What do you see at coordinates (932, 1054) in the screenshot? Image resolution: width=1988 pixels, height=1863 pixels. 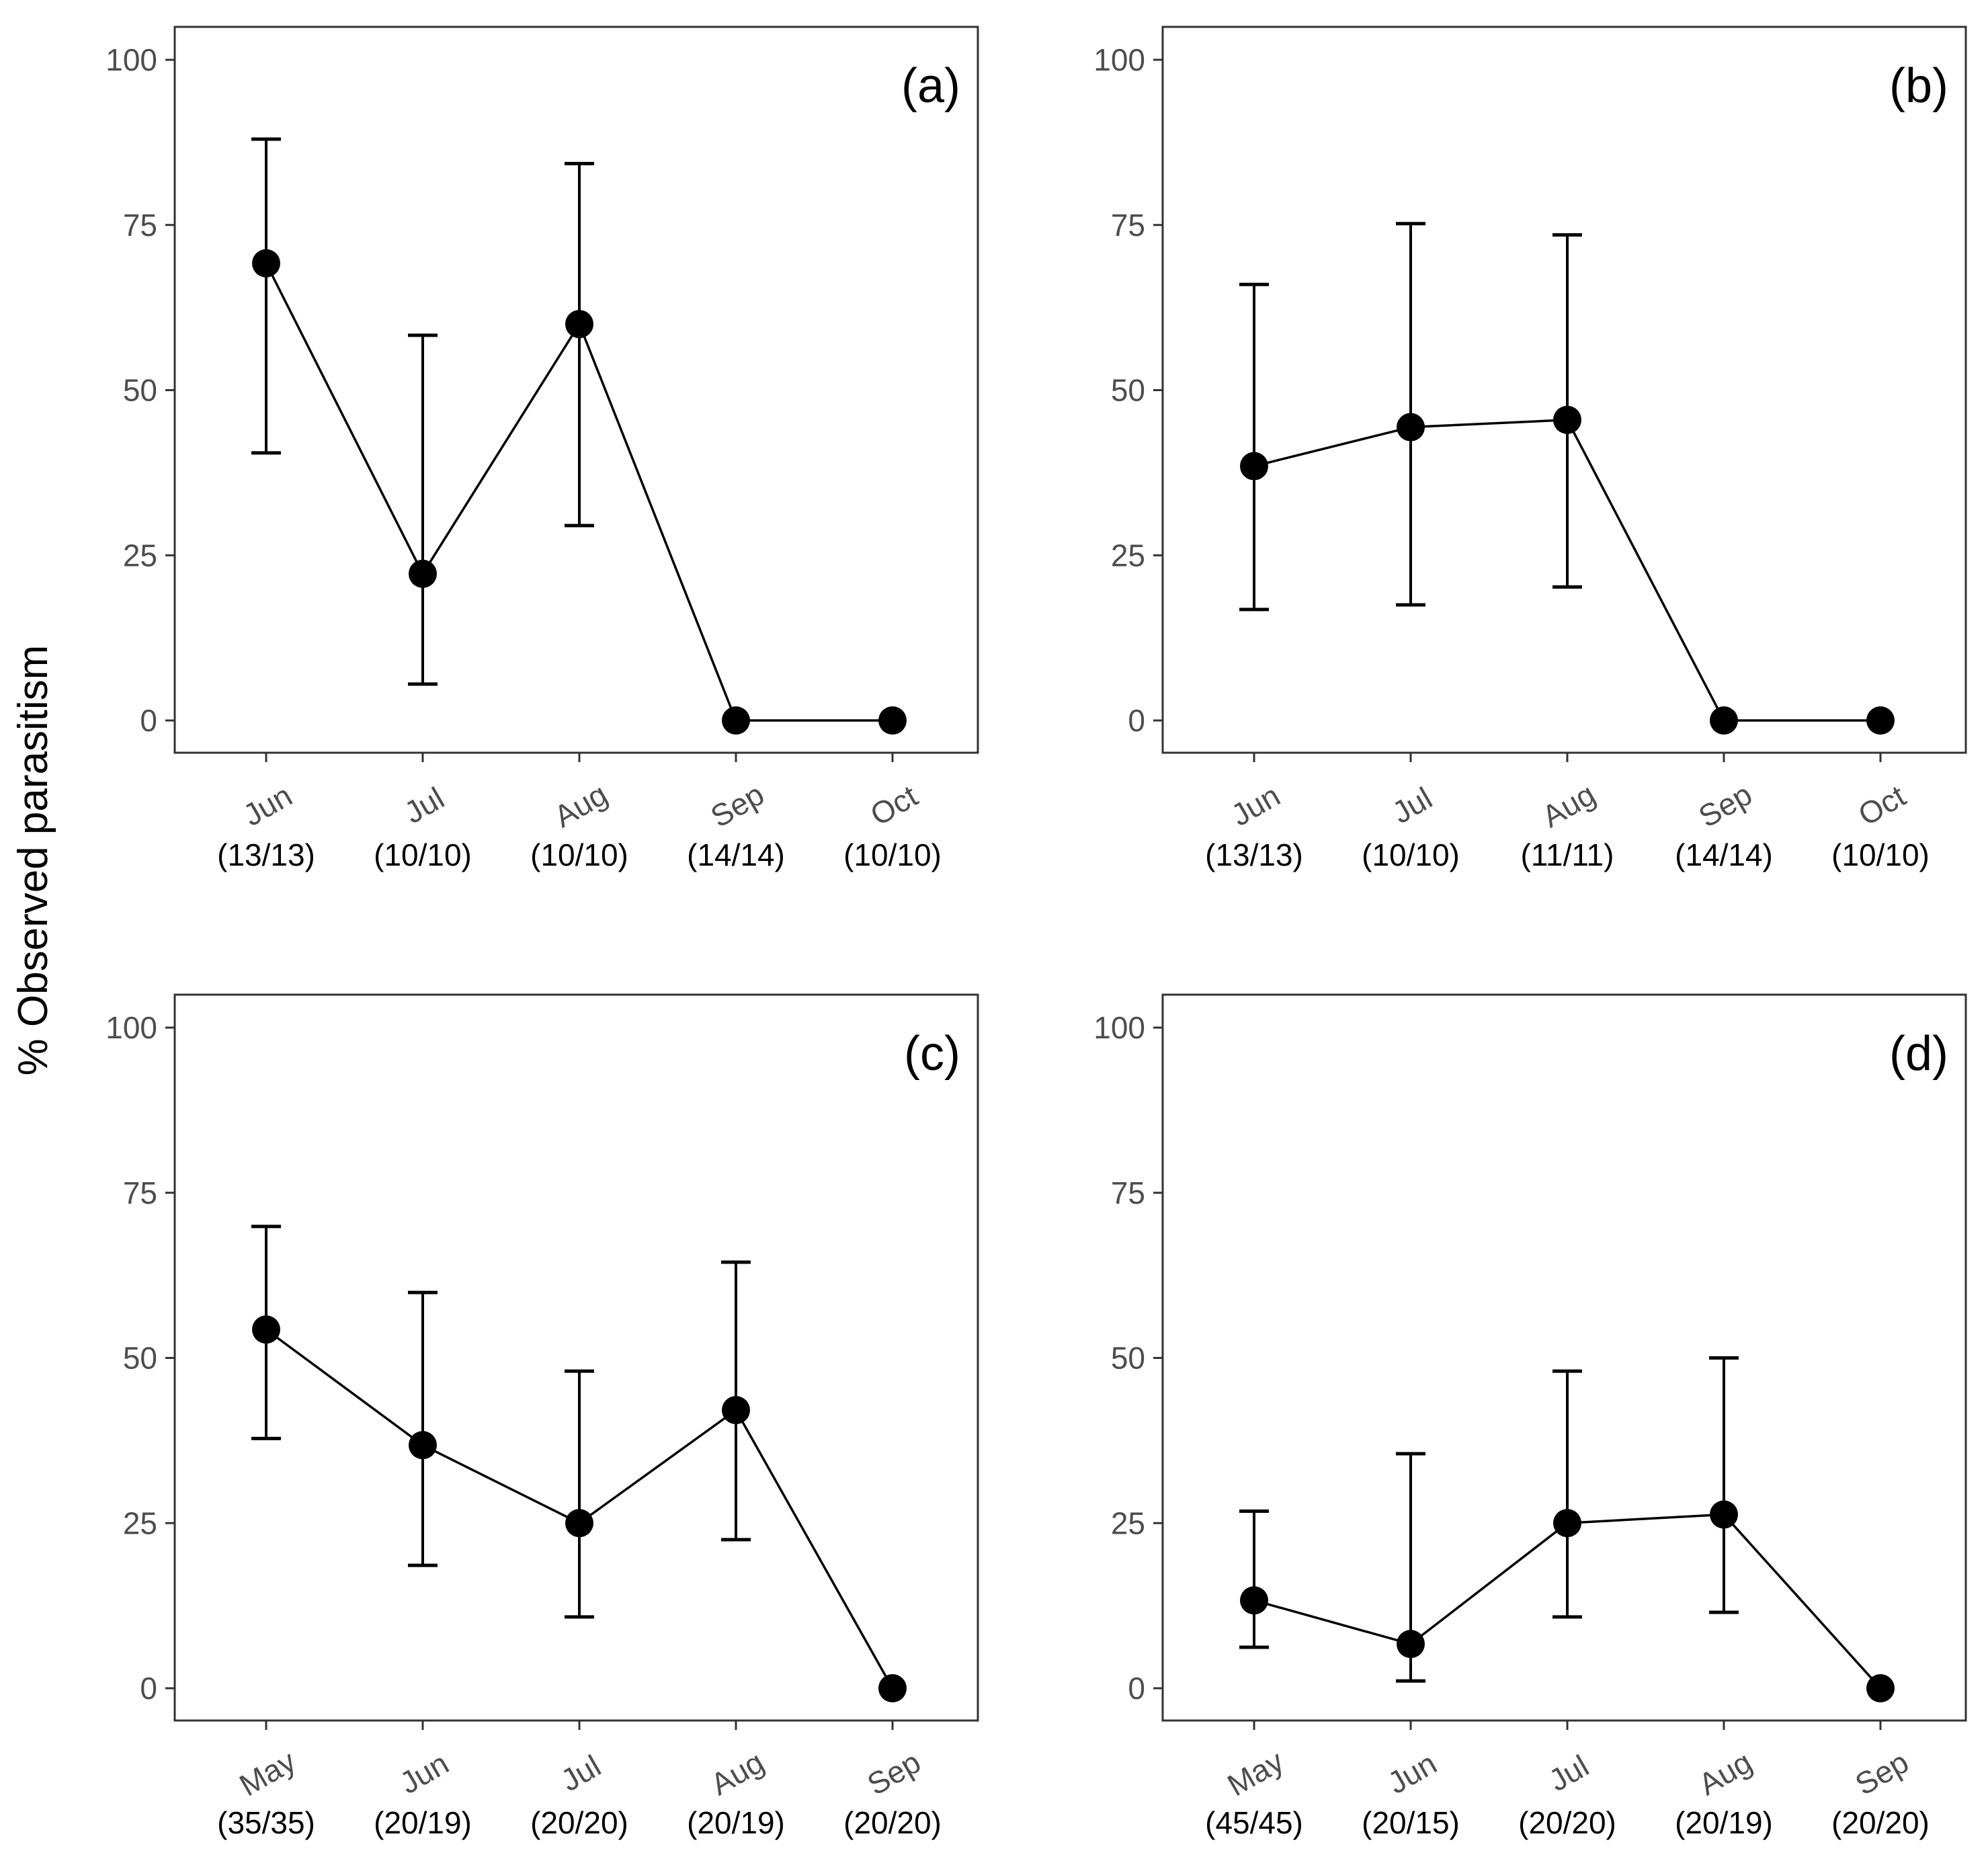 I see `panel-label: (c)` at bounding box center [932, 1054].